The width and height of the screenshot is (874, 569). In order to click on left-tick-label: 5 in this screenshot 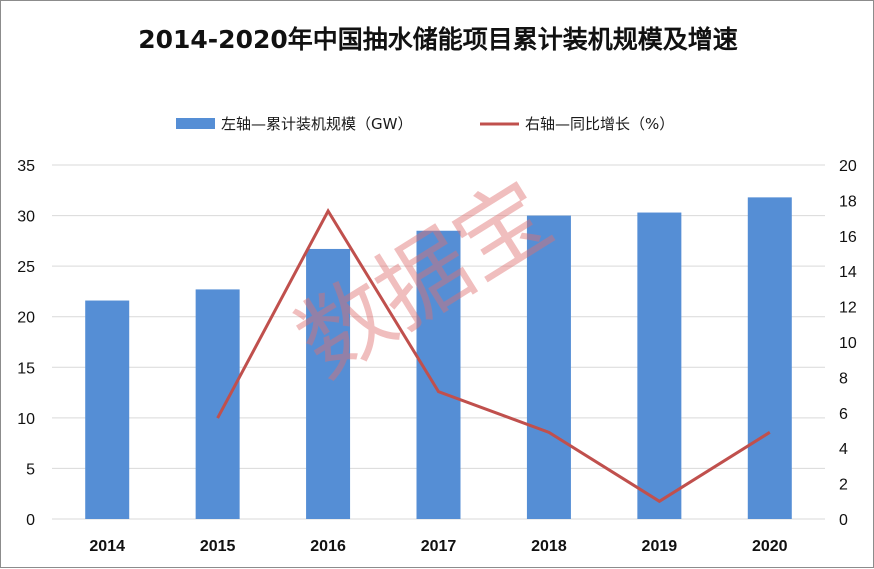, I will do `click(30, 469)`.